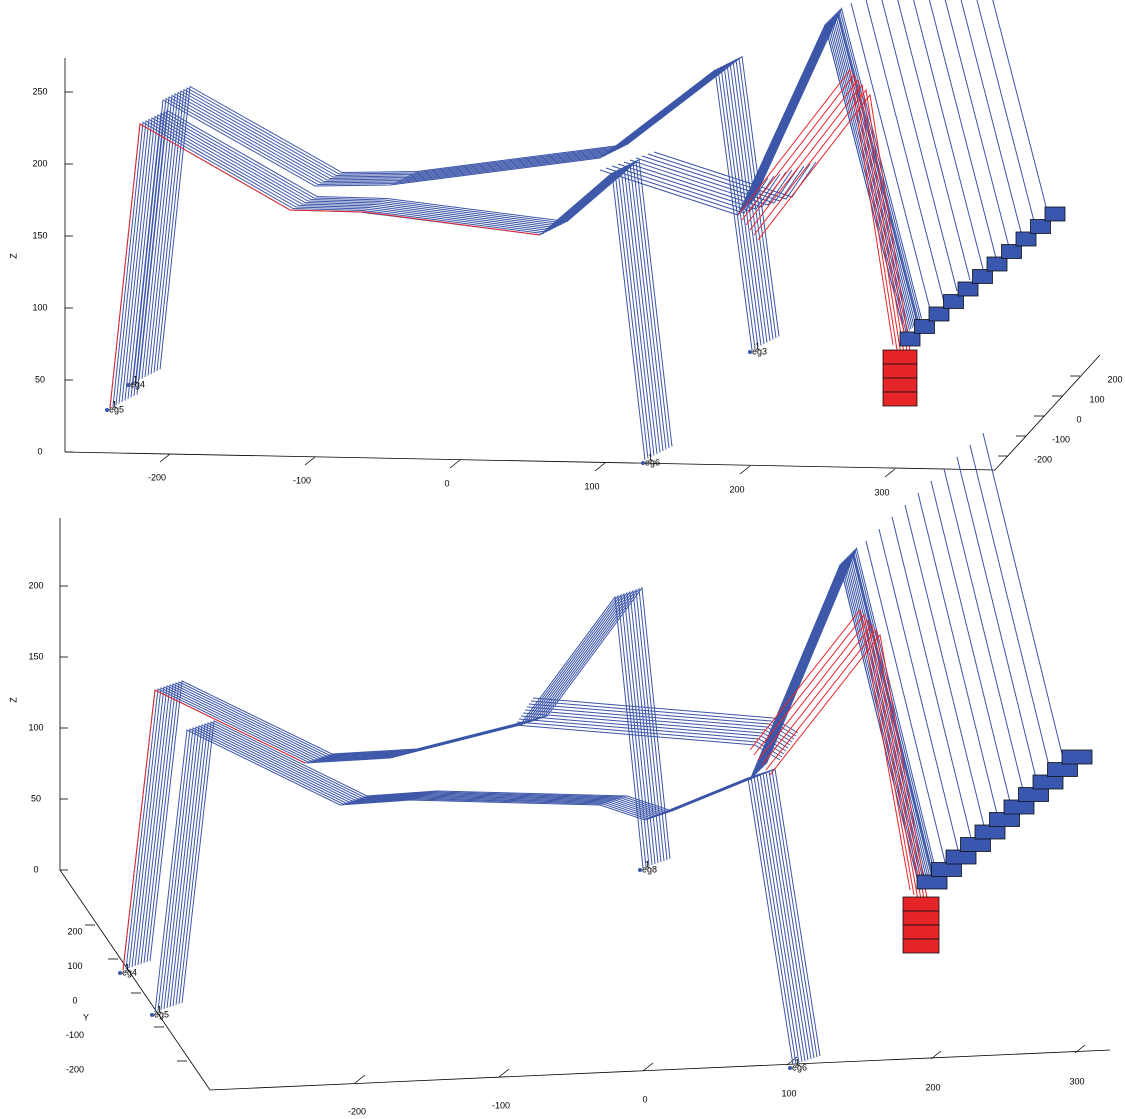 The width and height of the screenshot is (1125, 1119). I want to click on y-tick-label: -200, so click(75, 1069).